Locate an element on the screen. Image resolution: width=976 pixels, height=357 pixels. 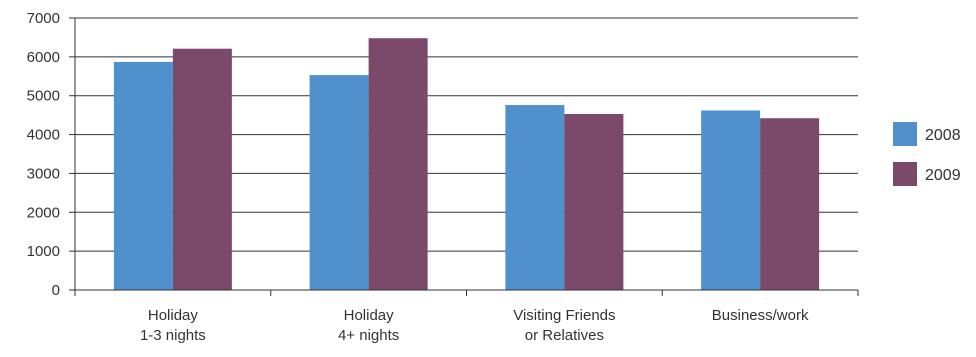
y-tick-label: 7000 is located at coordinates (43, 18).